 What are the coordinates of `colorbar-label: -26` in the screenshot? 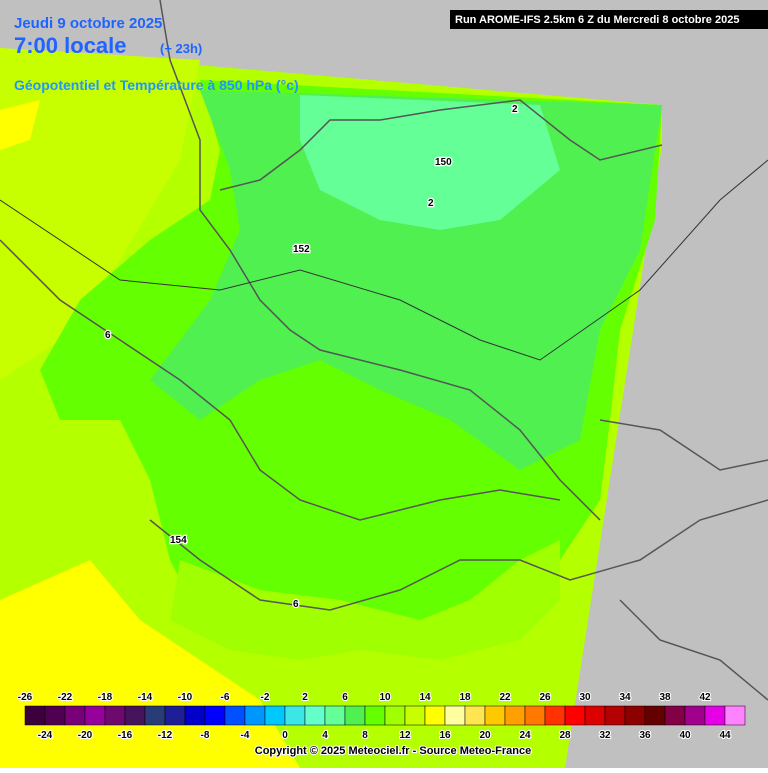 It's located at (25, 697).